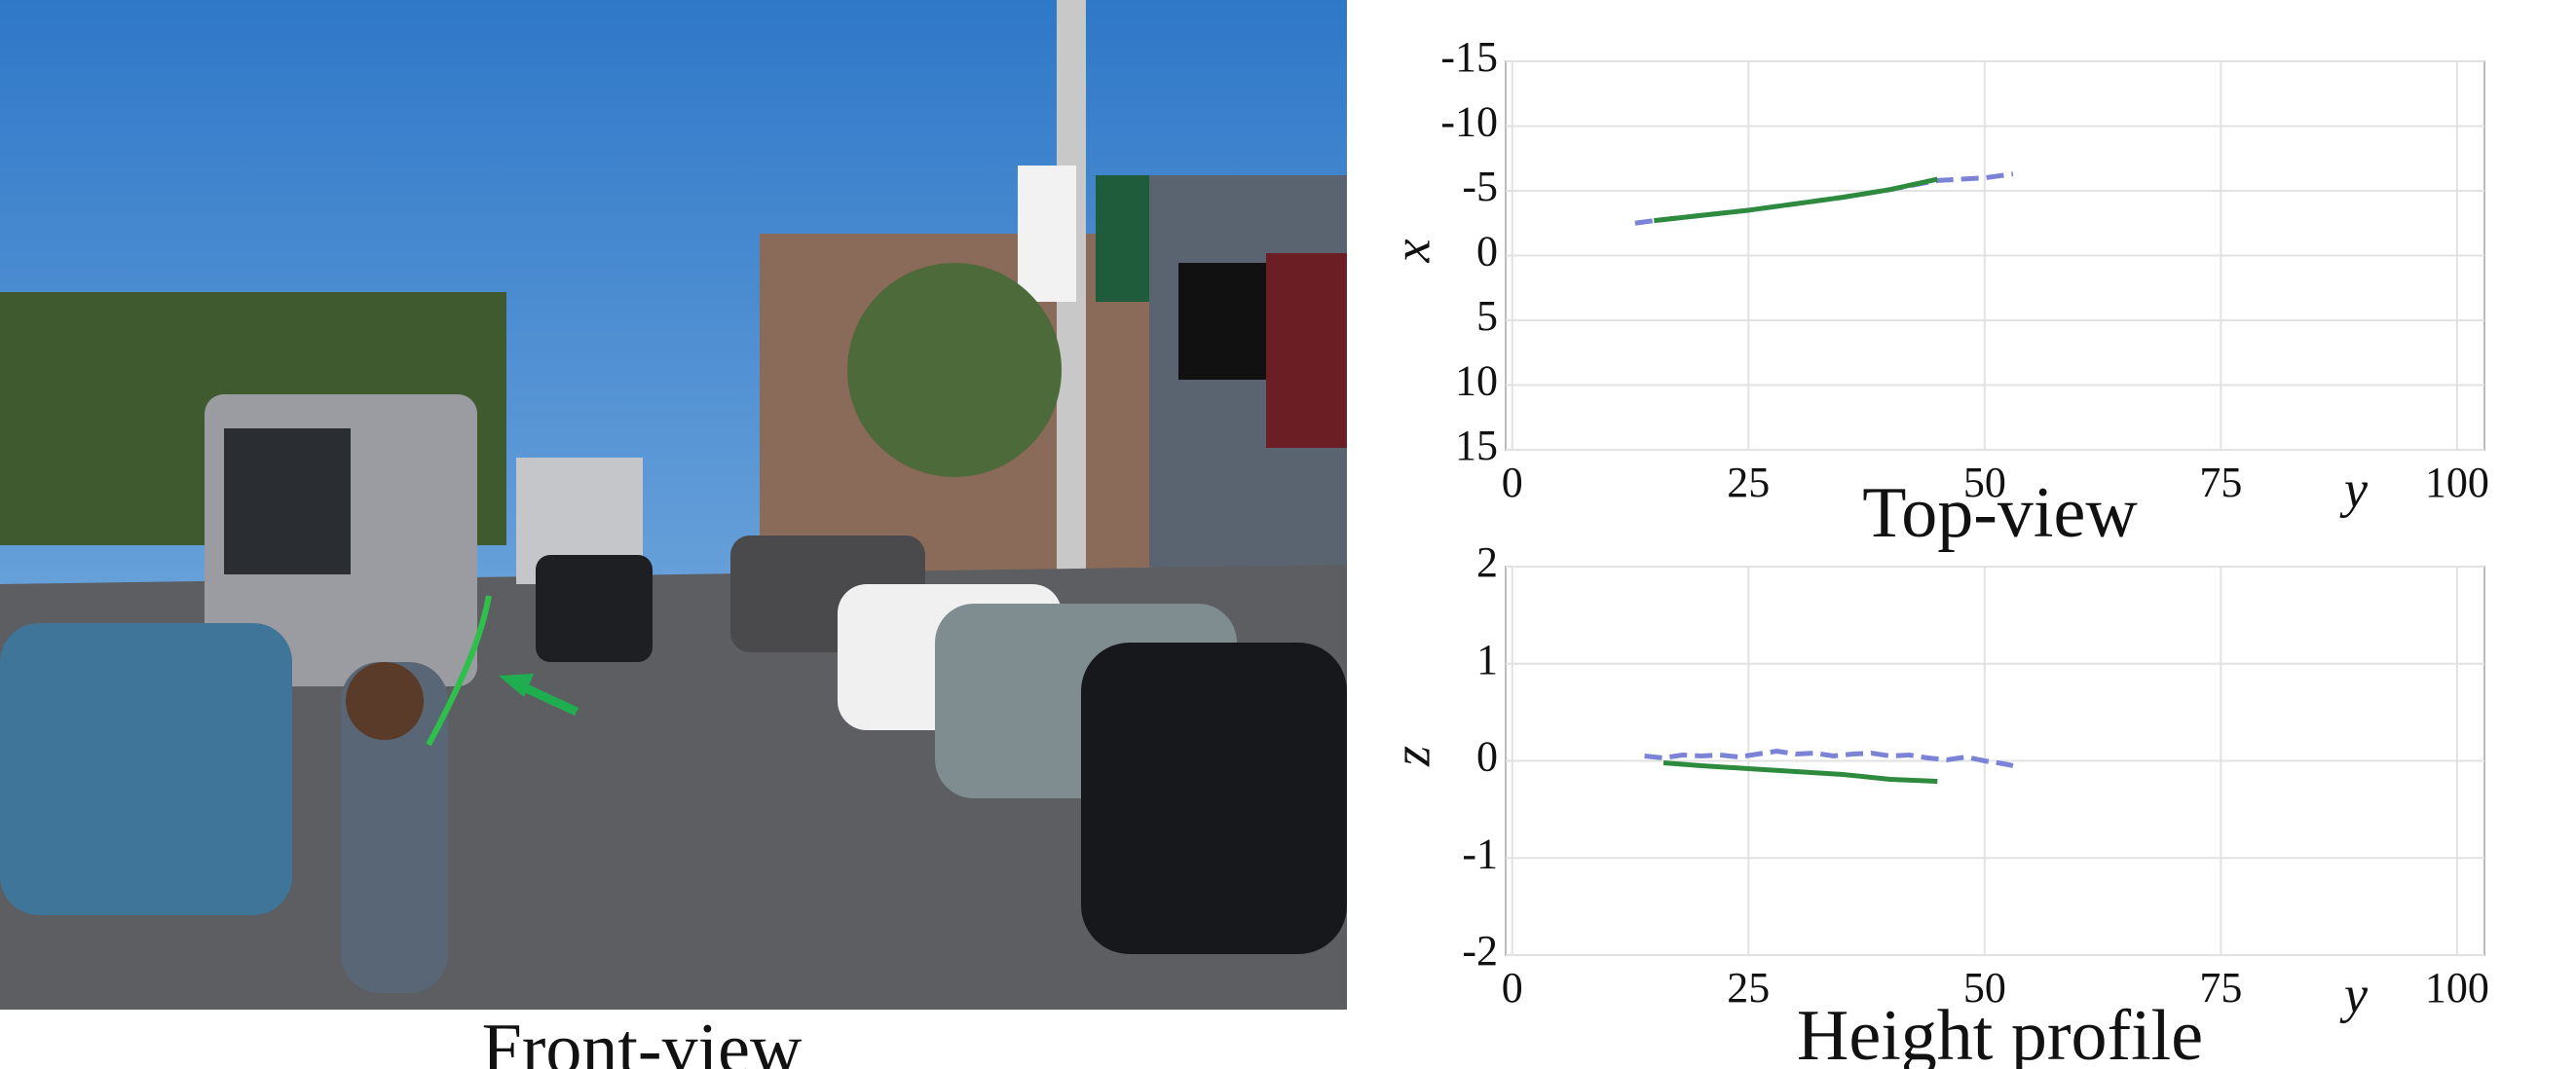 Image resolution: width=2576 pixels, height=1069 pixels. What do you see at coordinates (1469, 57) in the screenshot?
I see `y-tick-label: -15` at bounding box center [1469, 57].